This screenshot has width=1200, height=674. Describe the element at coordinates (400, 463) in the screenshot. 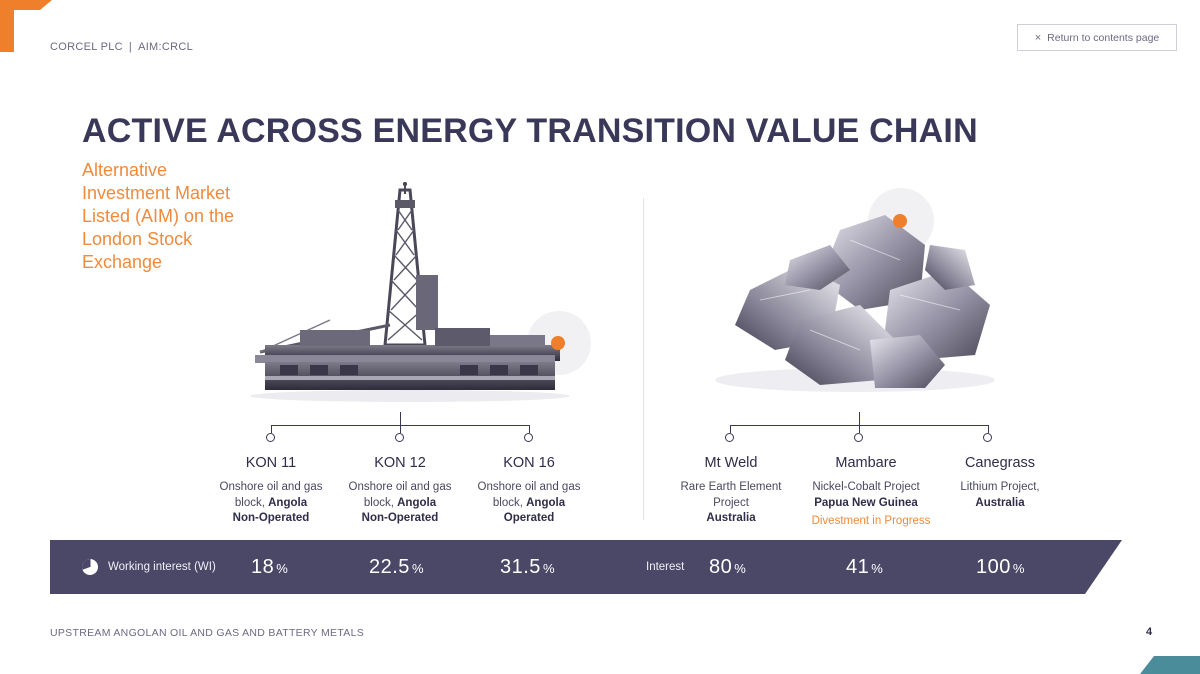

I see `project-name: KON 12` at that location.